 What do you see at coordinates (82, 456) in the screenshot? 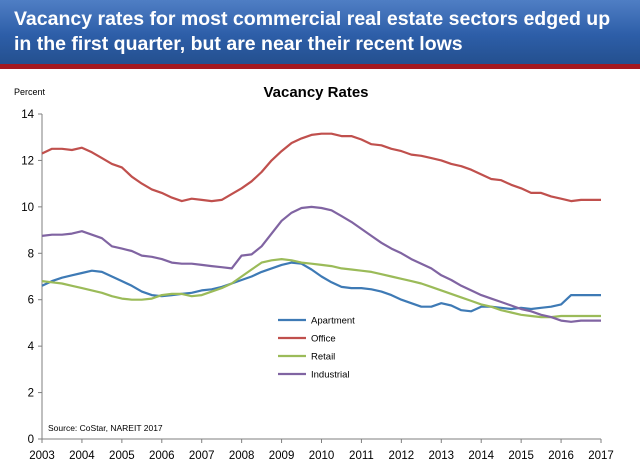
I see `x-tick-label: 2004` at bounding box center [82, 456].